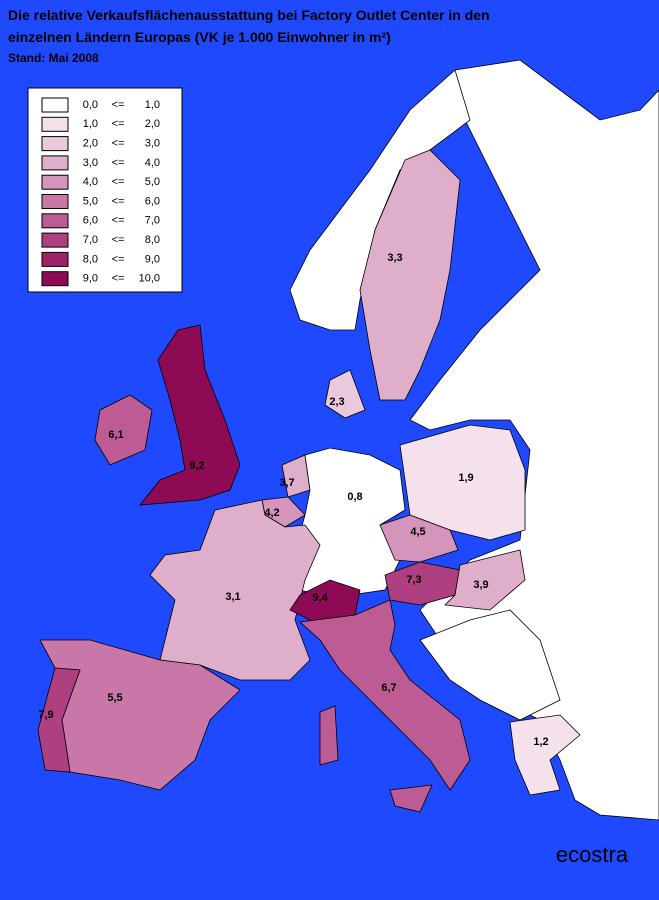 This screenshot has width=659, height=900. Describe the element at coordinates (59, 720) in the screenshot. I see `portugal` at that location.